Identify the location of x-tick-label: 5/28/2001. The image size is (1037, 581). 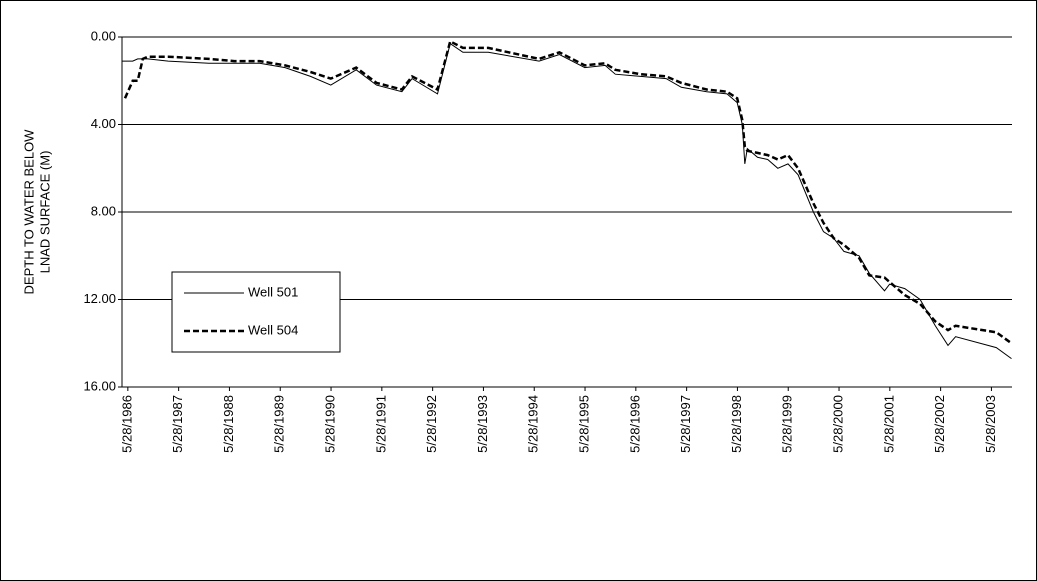
(888, 424).